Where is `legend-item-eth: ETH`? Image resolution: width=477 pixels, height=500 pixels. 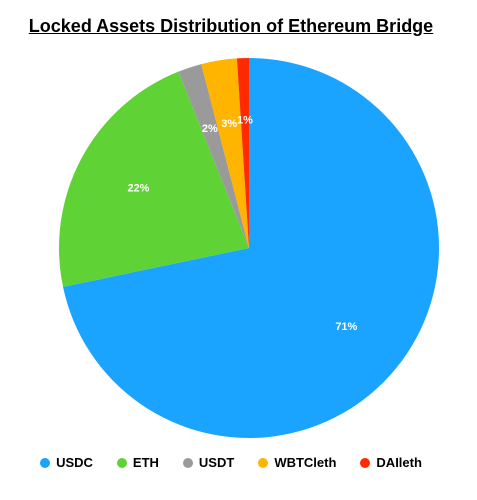 legend-item-eth: ETH is located at coordinates (137, 462).